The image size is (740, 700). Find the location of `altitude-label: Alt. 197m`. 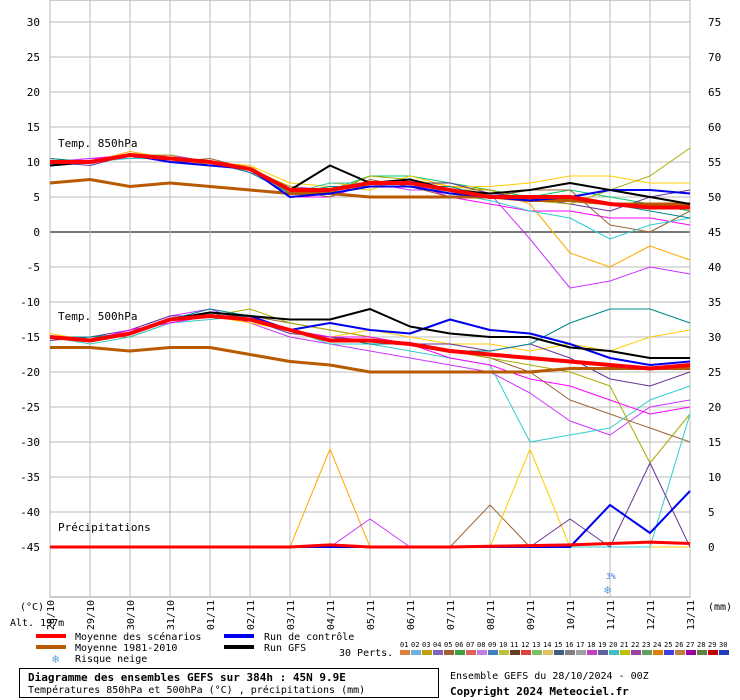

altitude-label: Alt. 197m is located at coordinates (37, 623).